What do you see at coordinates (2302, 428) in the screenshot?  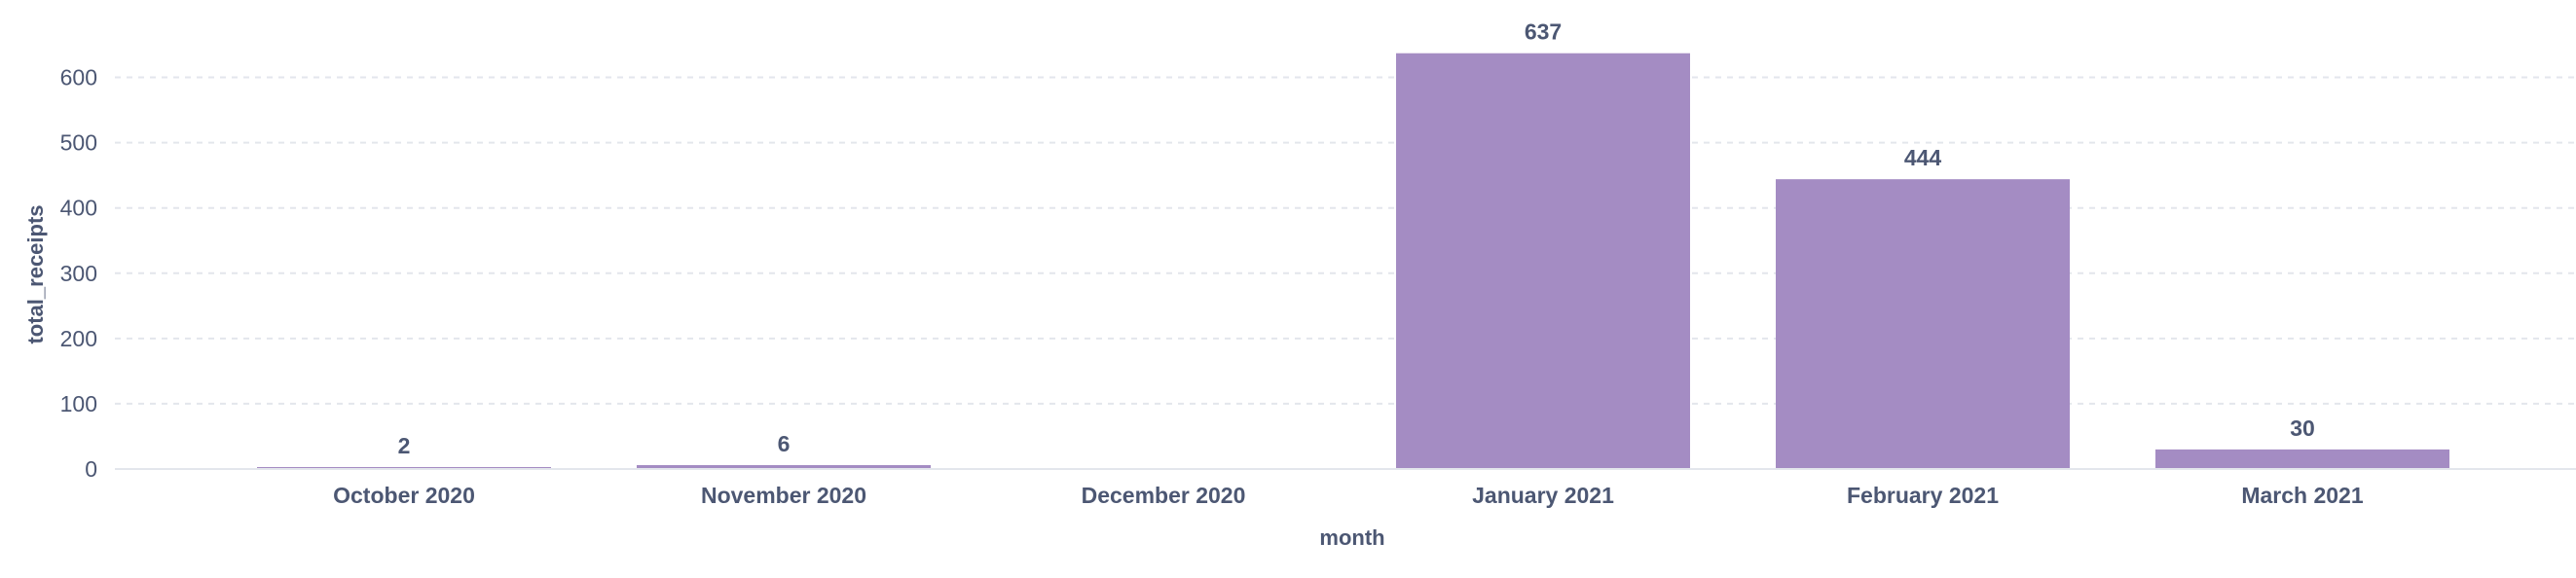 I see `data-label: 30` at bounding box center [2302, 428].